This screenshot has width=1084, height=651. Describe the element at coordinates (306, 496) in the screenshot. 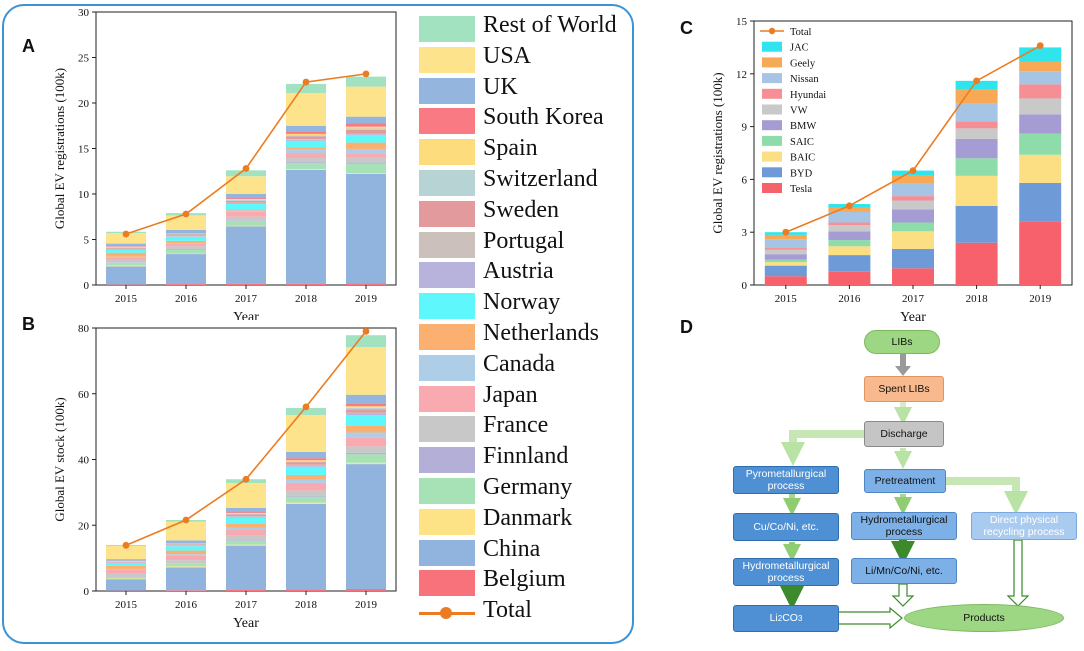

I see `bar-segment-finnland` at that location.